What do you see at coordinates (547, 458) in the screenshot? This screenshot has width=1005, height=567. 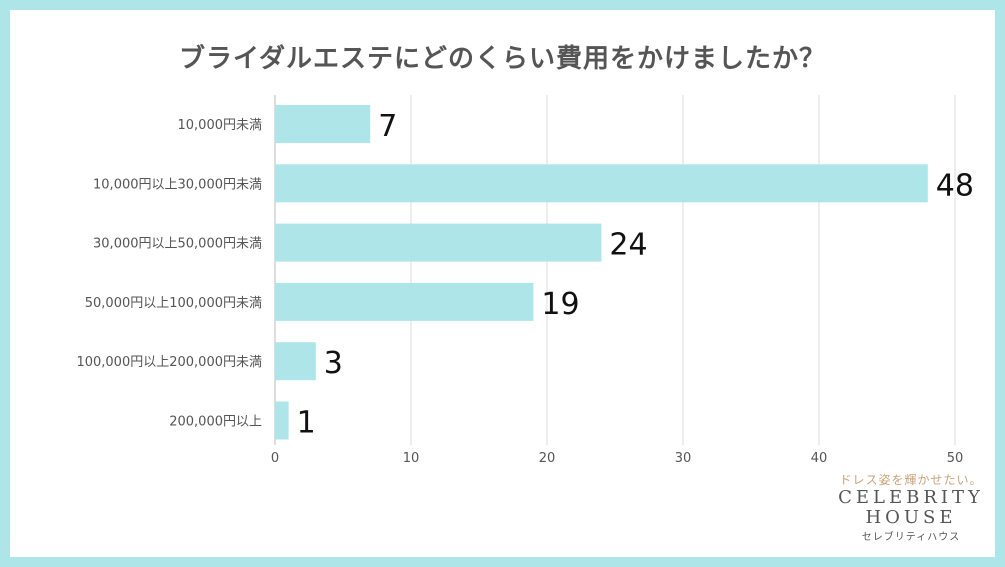 I see `x-tick-label: 20` at bounding box center [547, 458].